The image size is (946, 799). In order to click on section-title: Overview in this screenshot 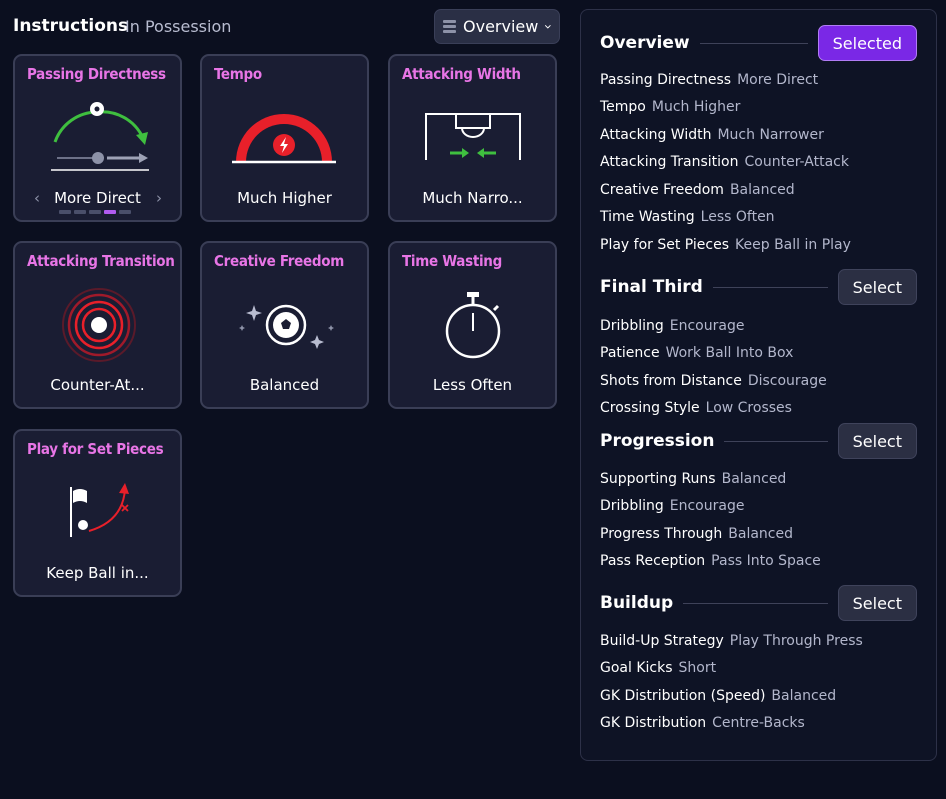, I will do `click(645, 43)`.